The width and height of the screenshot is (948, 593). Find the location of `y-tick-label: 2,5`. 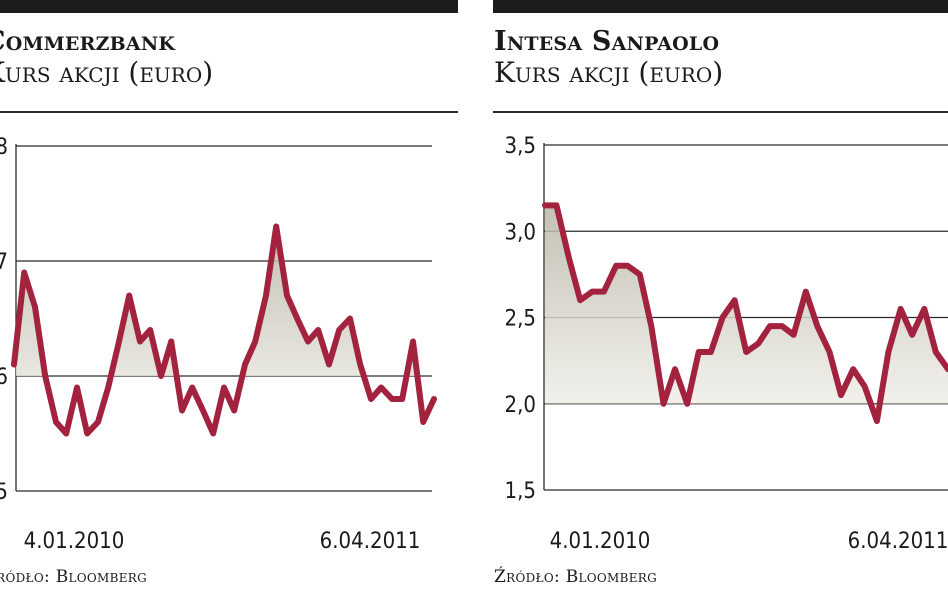

y-tick-label: 2,5 is located at coordinates (520, 319).